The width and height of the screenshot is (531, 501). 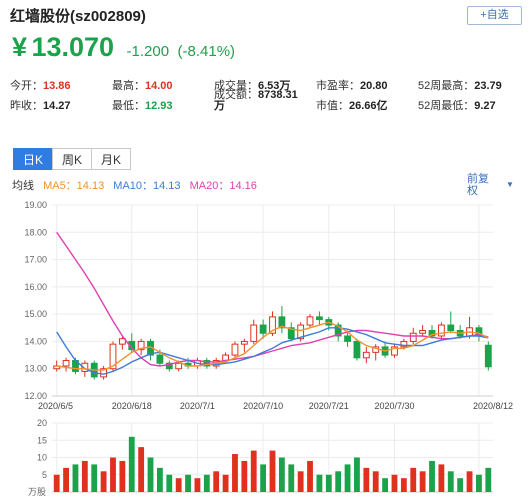 What do you see at coordinates (123, 50) in the screenshot?
I see `price-row: ¥ 13.070 -1.200 (-8.41%)` at bounding box center [123, 50].